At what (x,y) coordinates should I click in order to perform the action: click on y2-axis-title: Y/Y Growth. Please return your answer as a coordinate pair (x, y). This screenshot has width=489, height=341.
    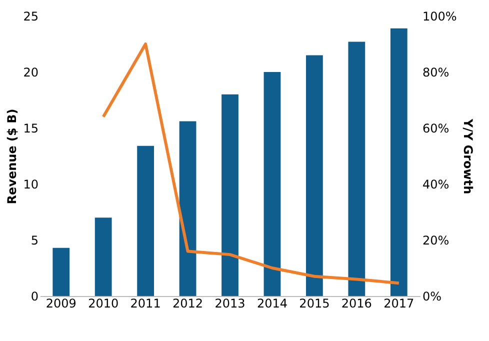
    Looking at the image, I should click on (467, 156).